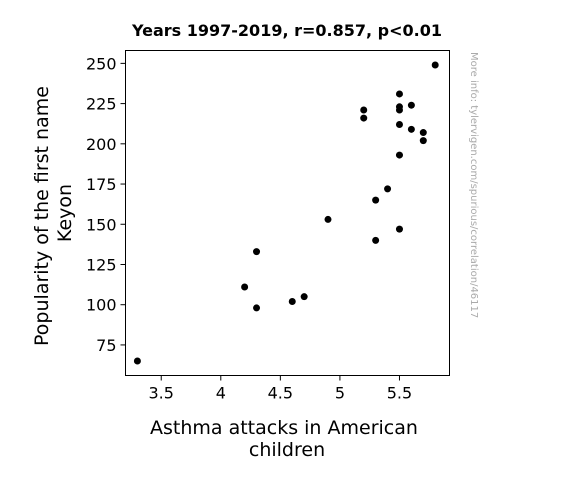 This screenshot has width=575, height=500. I want to click on x-tick-label: 5.5, so click(399, 393).